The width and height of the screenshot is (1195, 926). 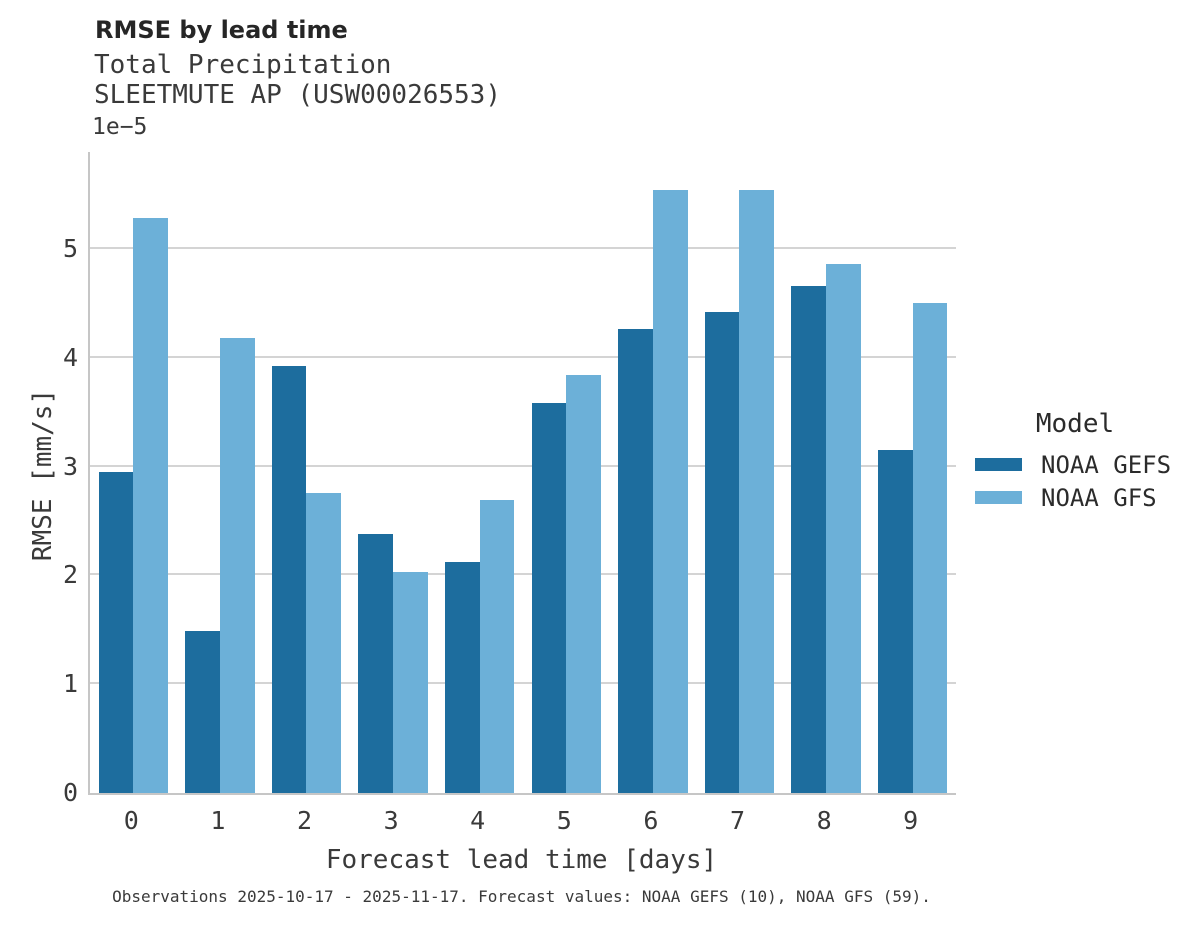 I want to click on y-tick-label-1: 1, so click(x=70, y=684).